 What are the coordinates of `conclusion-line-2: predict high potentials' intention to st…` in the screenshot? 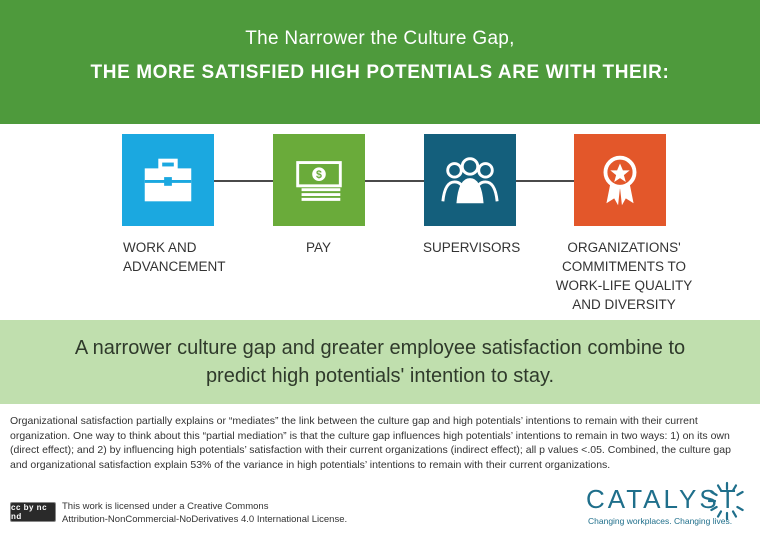 It's located at (380, 376).